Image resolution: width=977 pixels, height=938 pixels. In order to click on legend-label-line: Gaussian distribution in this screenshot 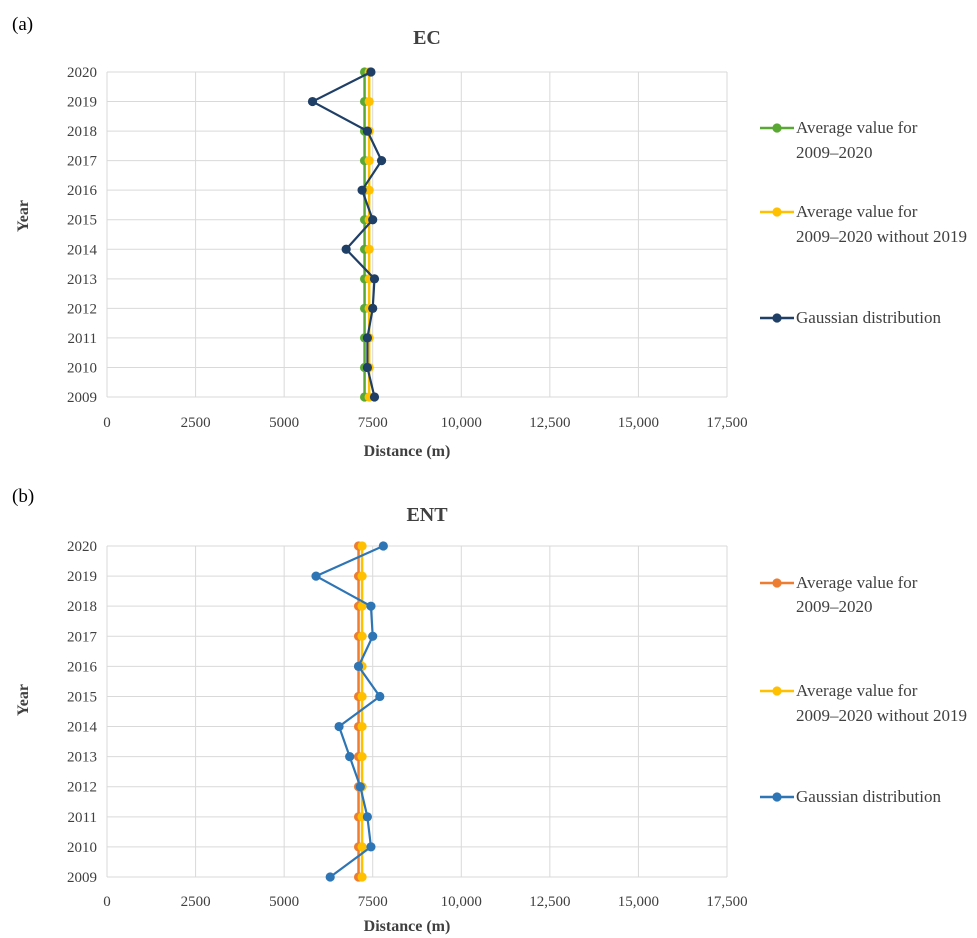, I will do `click(868, 796)`.